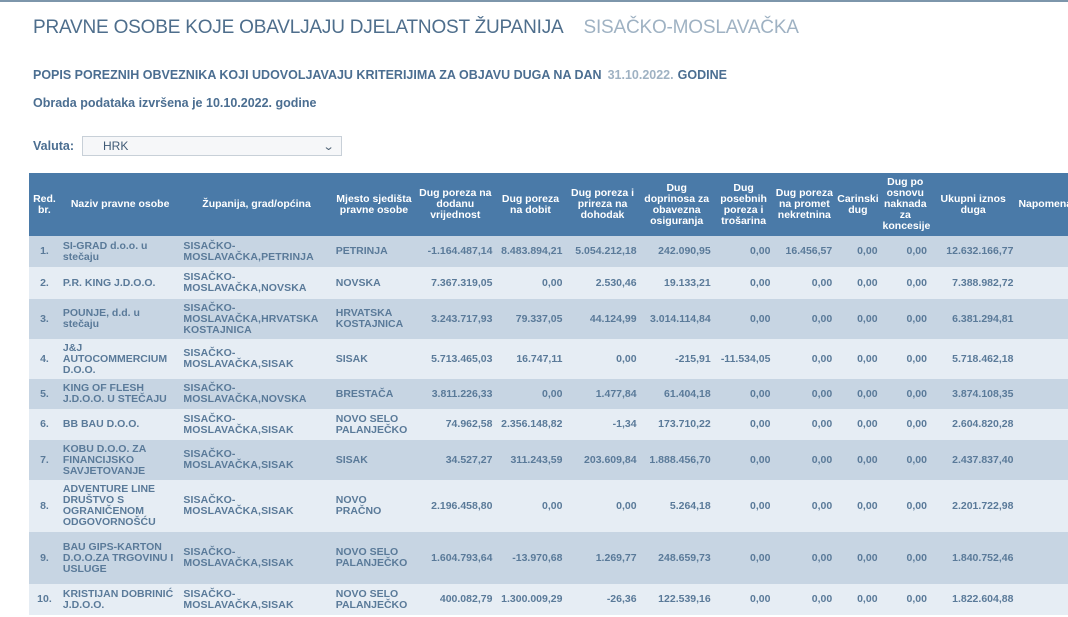 The width and height of the screenshot is (1068, 617). Describe the element at coordinates (743, 359) in the screenshot. I see `cell-posebni: -11.534,05` at that location.